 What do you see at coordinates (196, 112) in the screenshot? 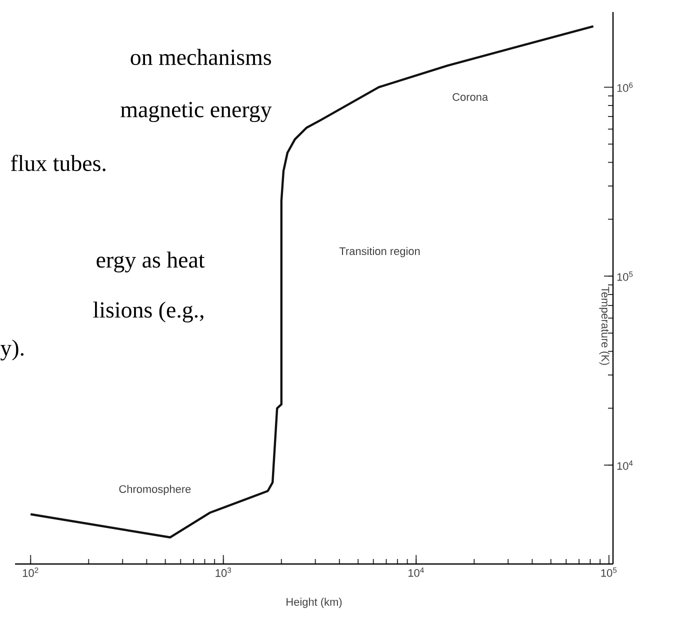
I see `annotation: magnetic energy` at bounding box center [196, 112].